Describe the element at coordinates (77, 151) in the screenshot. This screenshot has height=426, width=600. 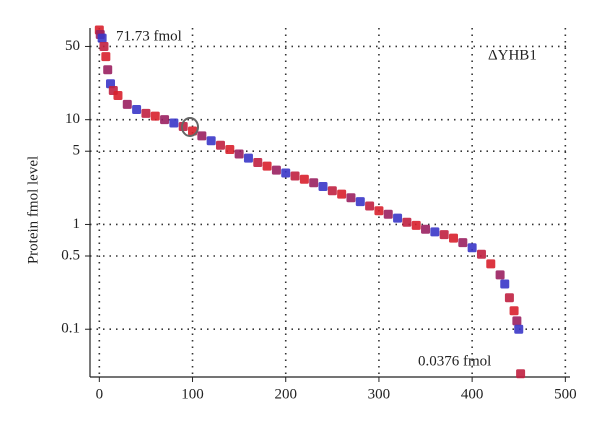
I see `y-tick-label: 5` at that location.